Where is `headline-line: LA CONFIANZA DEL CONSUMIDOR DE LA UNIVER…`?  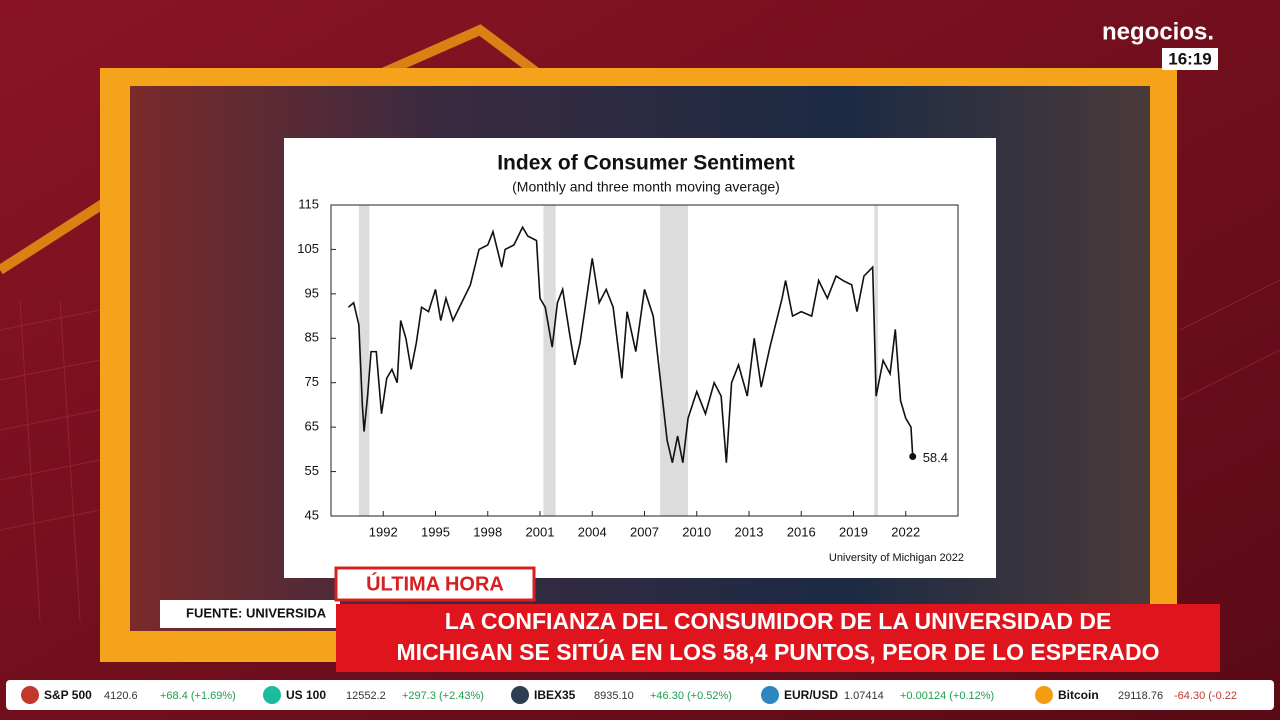 headline-line: LA CONFIANZA DEL CONSUMIDOR DE LA UNIVER… is located at coordinates (778, 621).